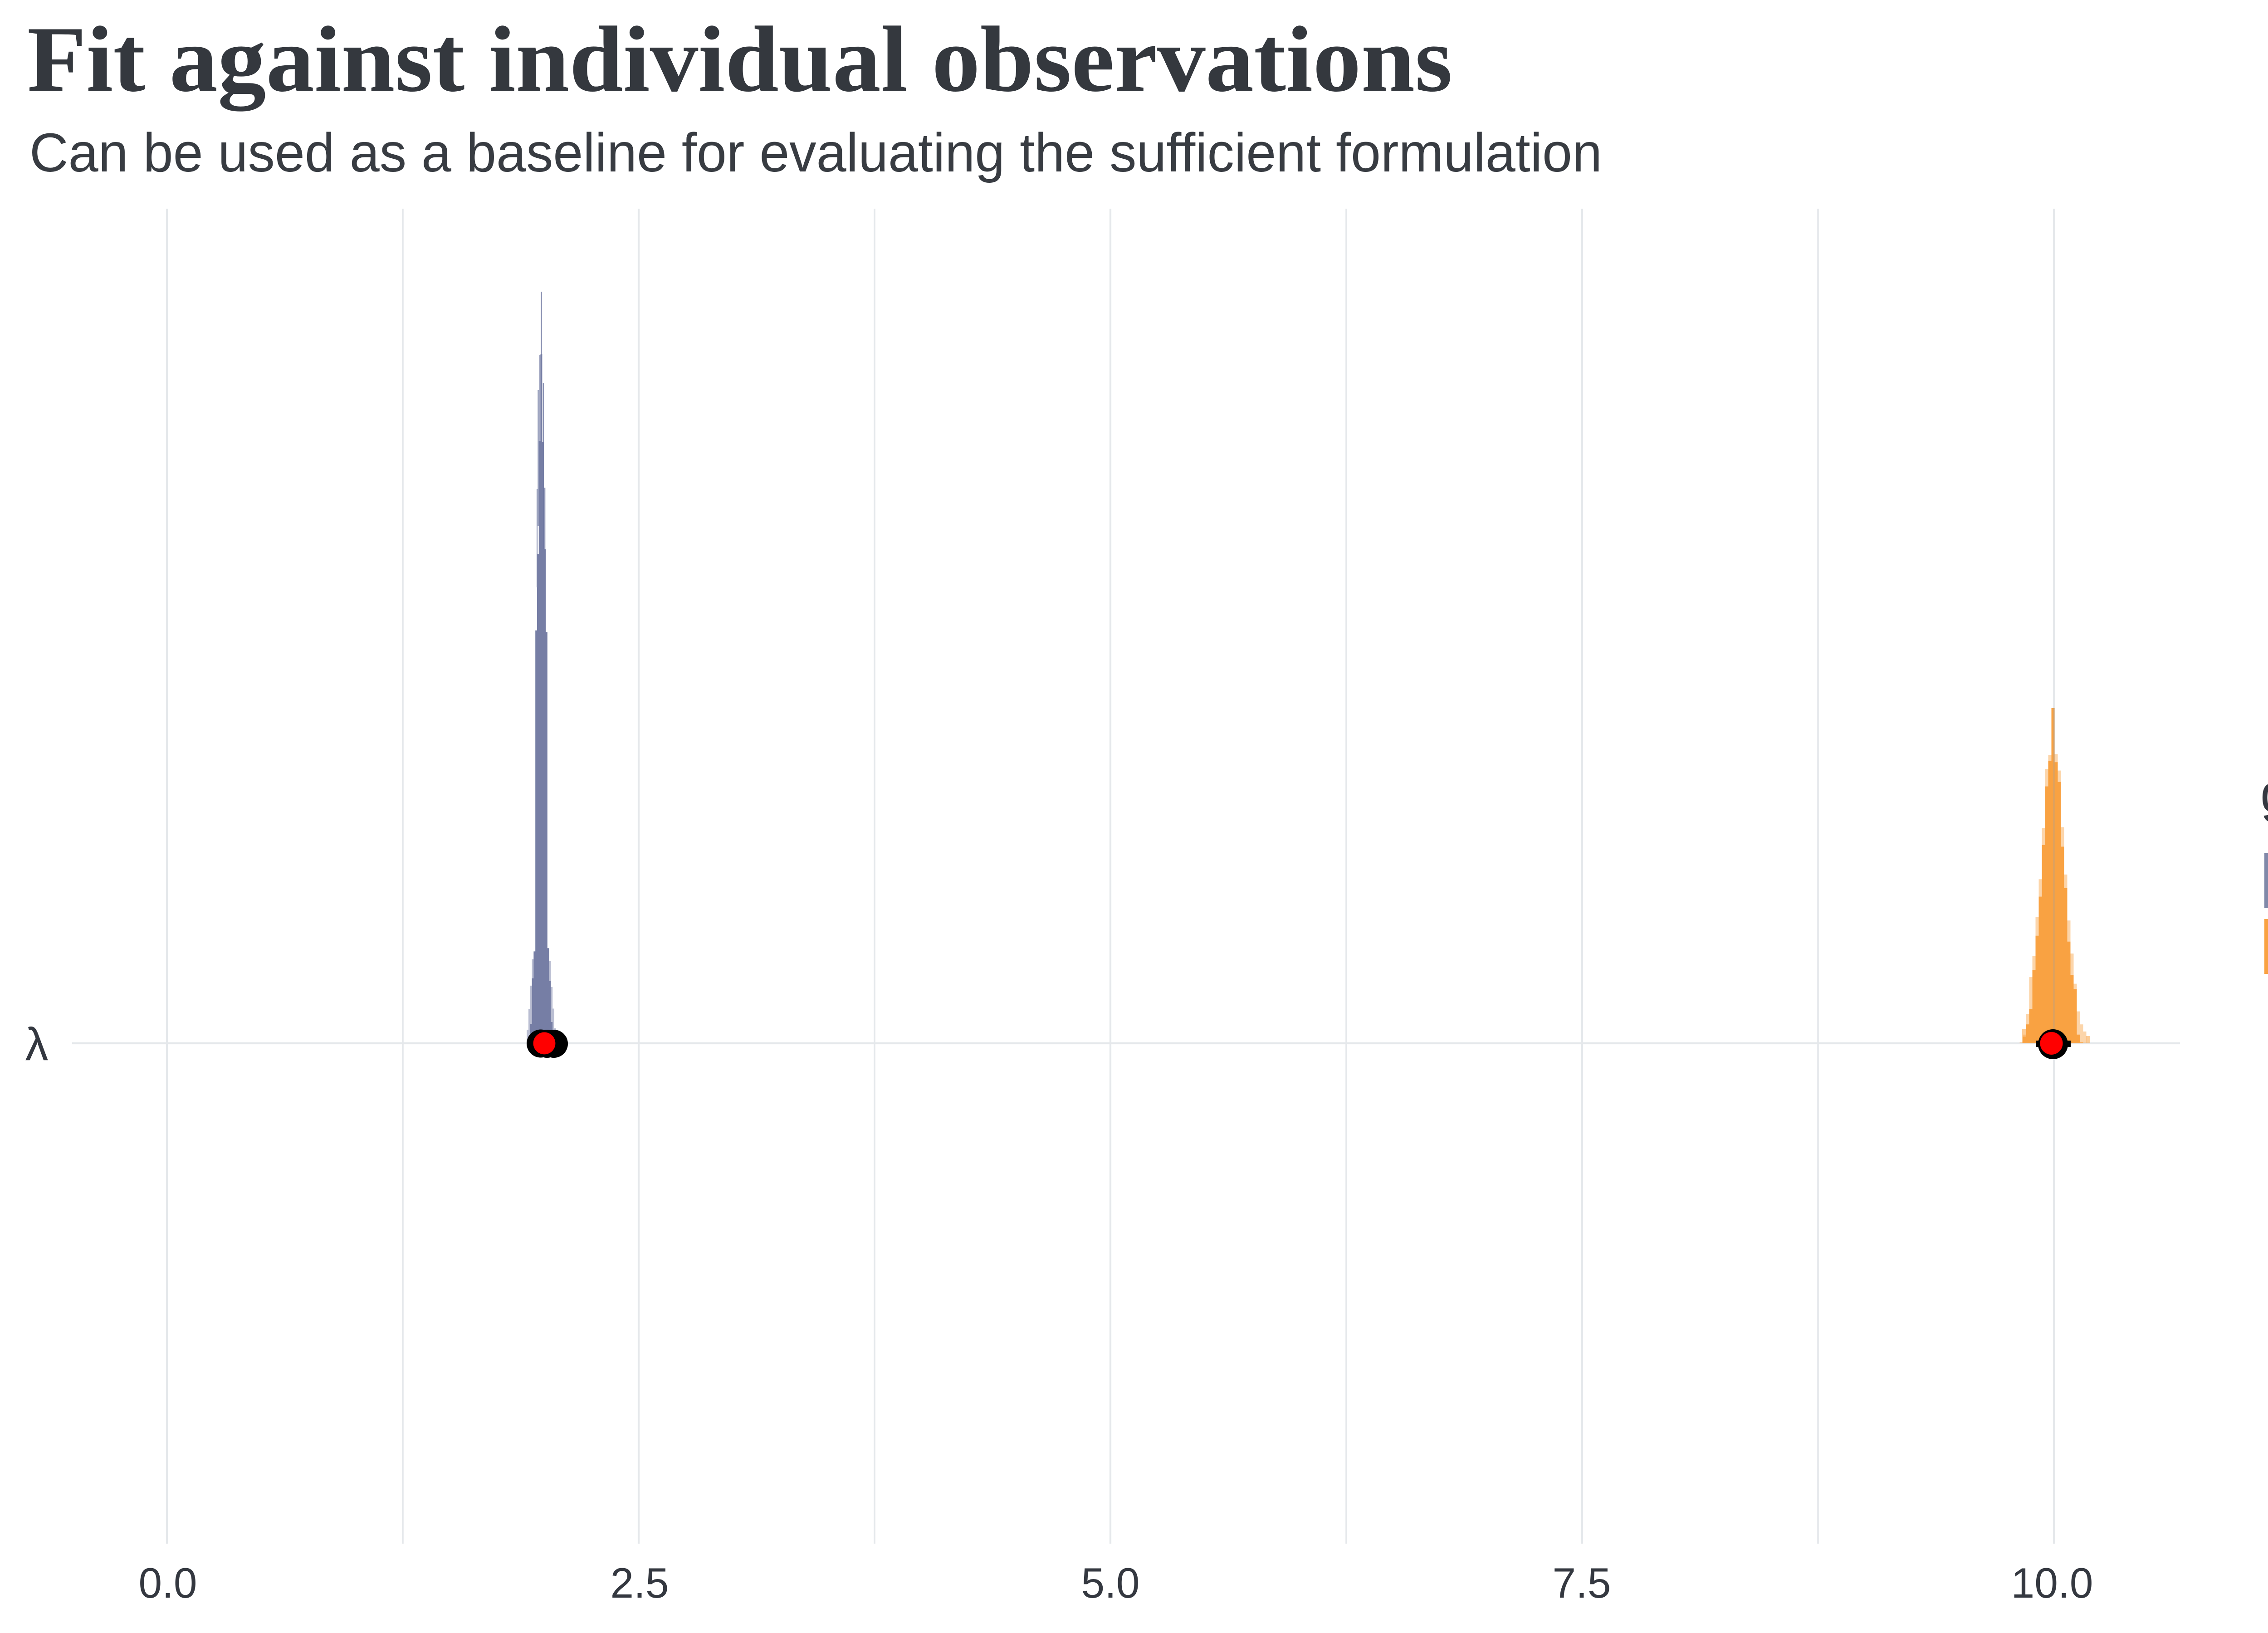  Describe the element at coordinates (37, 1044) in the screenshot. I see `svg-text: λ` at that location.